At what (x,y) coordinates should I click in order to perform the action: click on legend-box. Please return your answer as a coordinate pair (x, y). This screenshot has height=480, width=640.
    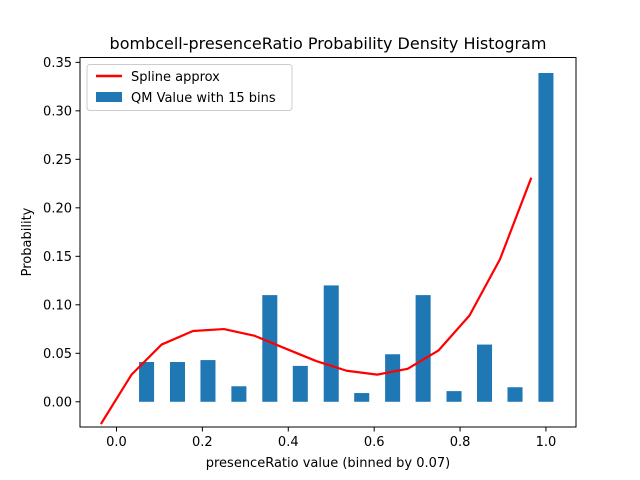
    Looking at the image, I should click on (189, 87).